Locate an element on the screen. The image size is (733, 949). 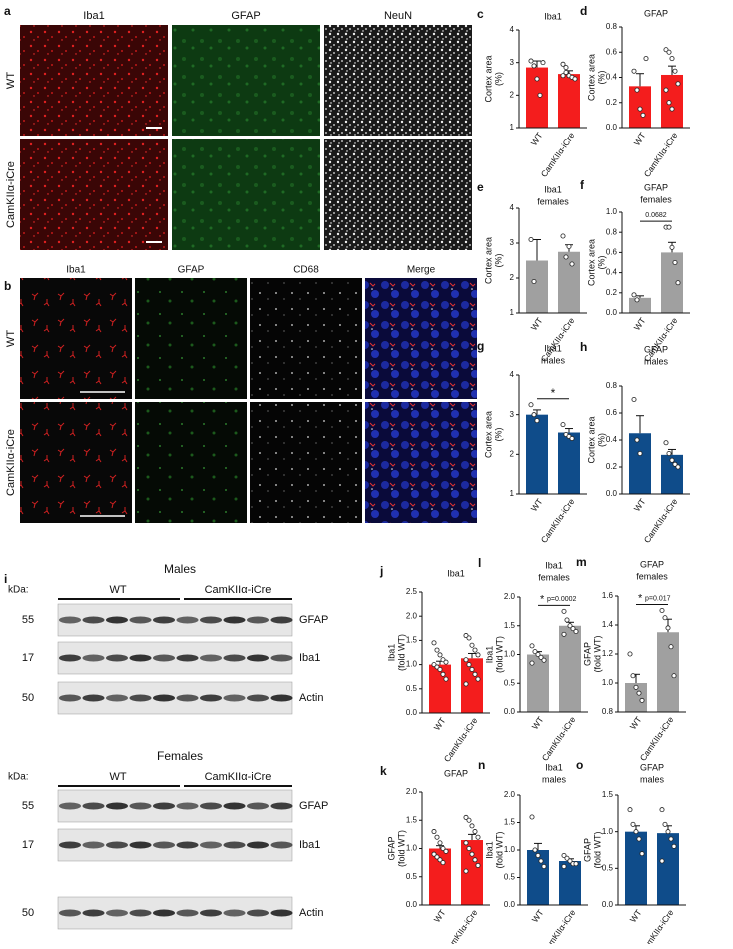
axis is located at coordinates (455, 849).